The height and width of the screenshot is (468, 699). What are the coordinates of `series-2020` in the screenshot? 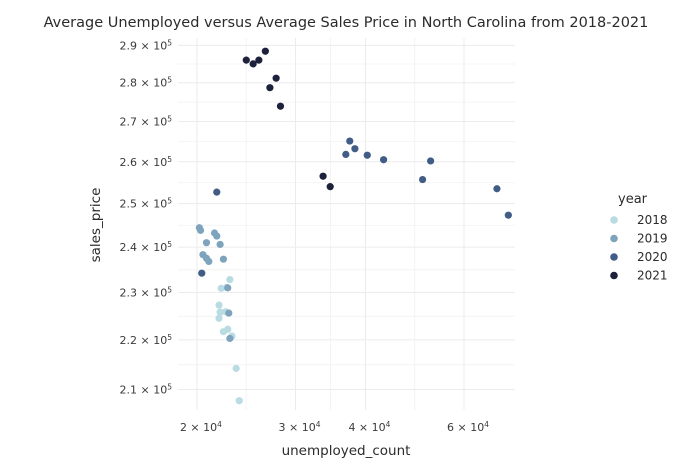 It's located at (355, 207).